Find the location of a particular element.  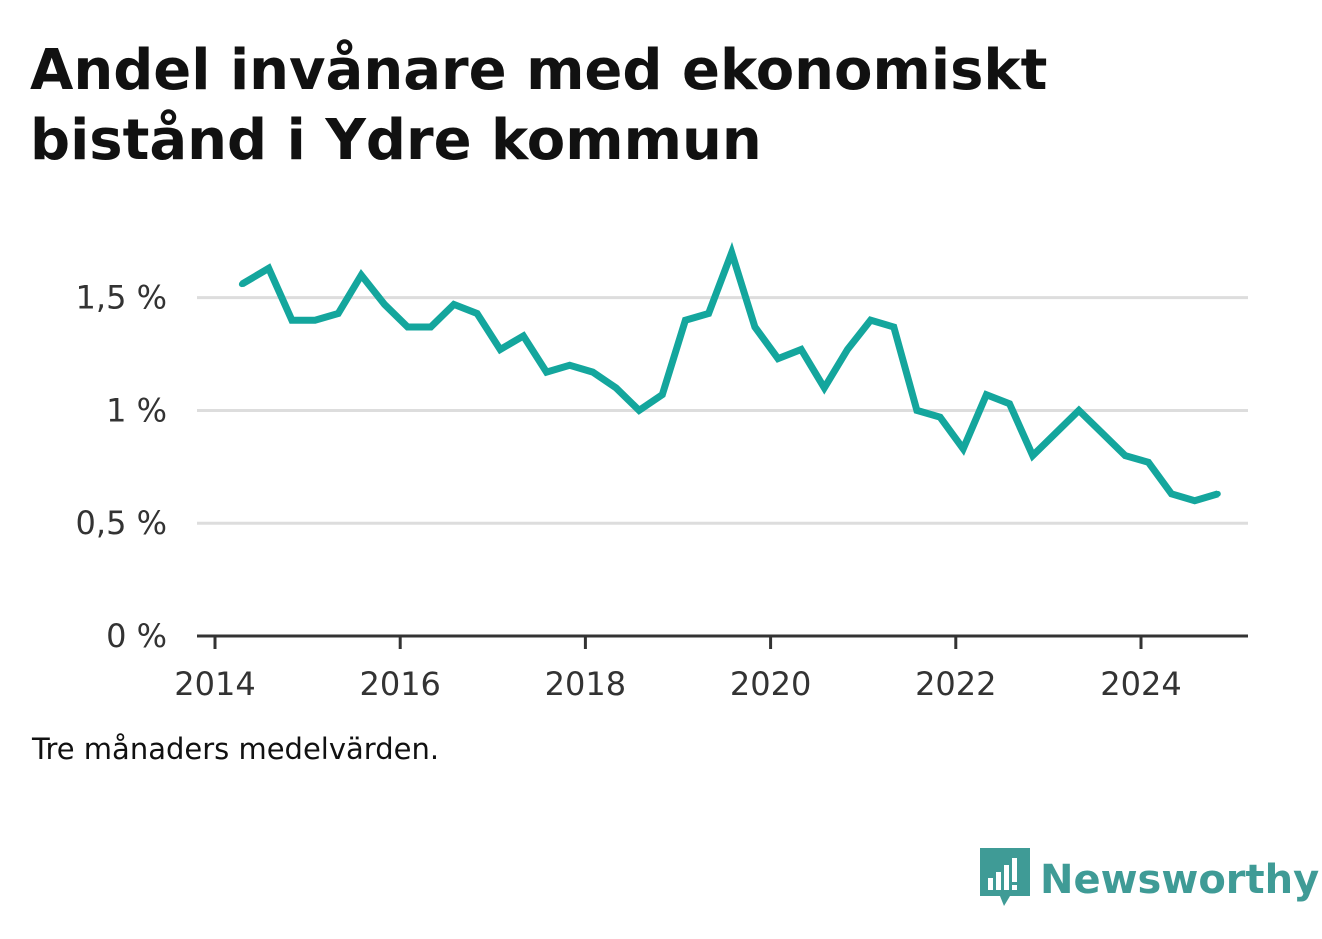

x-tick-label: 2016 is located at coordinates (399, 684).